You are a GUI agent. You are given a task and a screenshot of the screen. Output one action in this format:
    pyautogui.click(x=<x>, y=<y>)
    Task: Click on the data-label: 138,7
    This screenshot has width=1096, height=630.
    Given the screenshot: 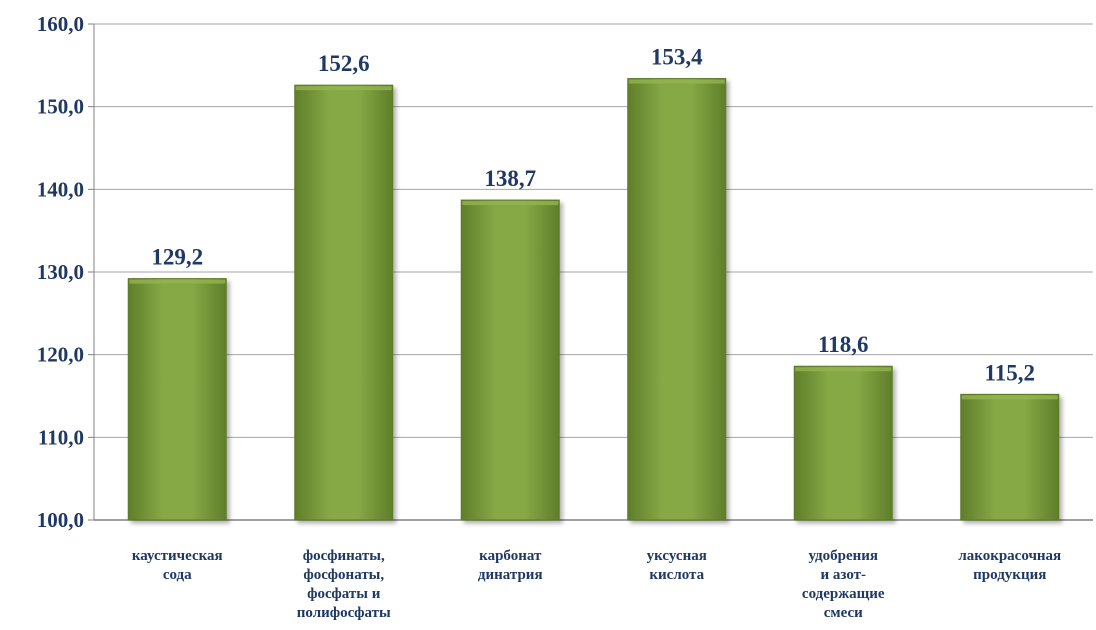 What is the action you would take?
    pyautogui.click(x=510, y=178)
    